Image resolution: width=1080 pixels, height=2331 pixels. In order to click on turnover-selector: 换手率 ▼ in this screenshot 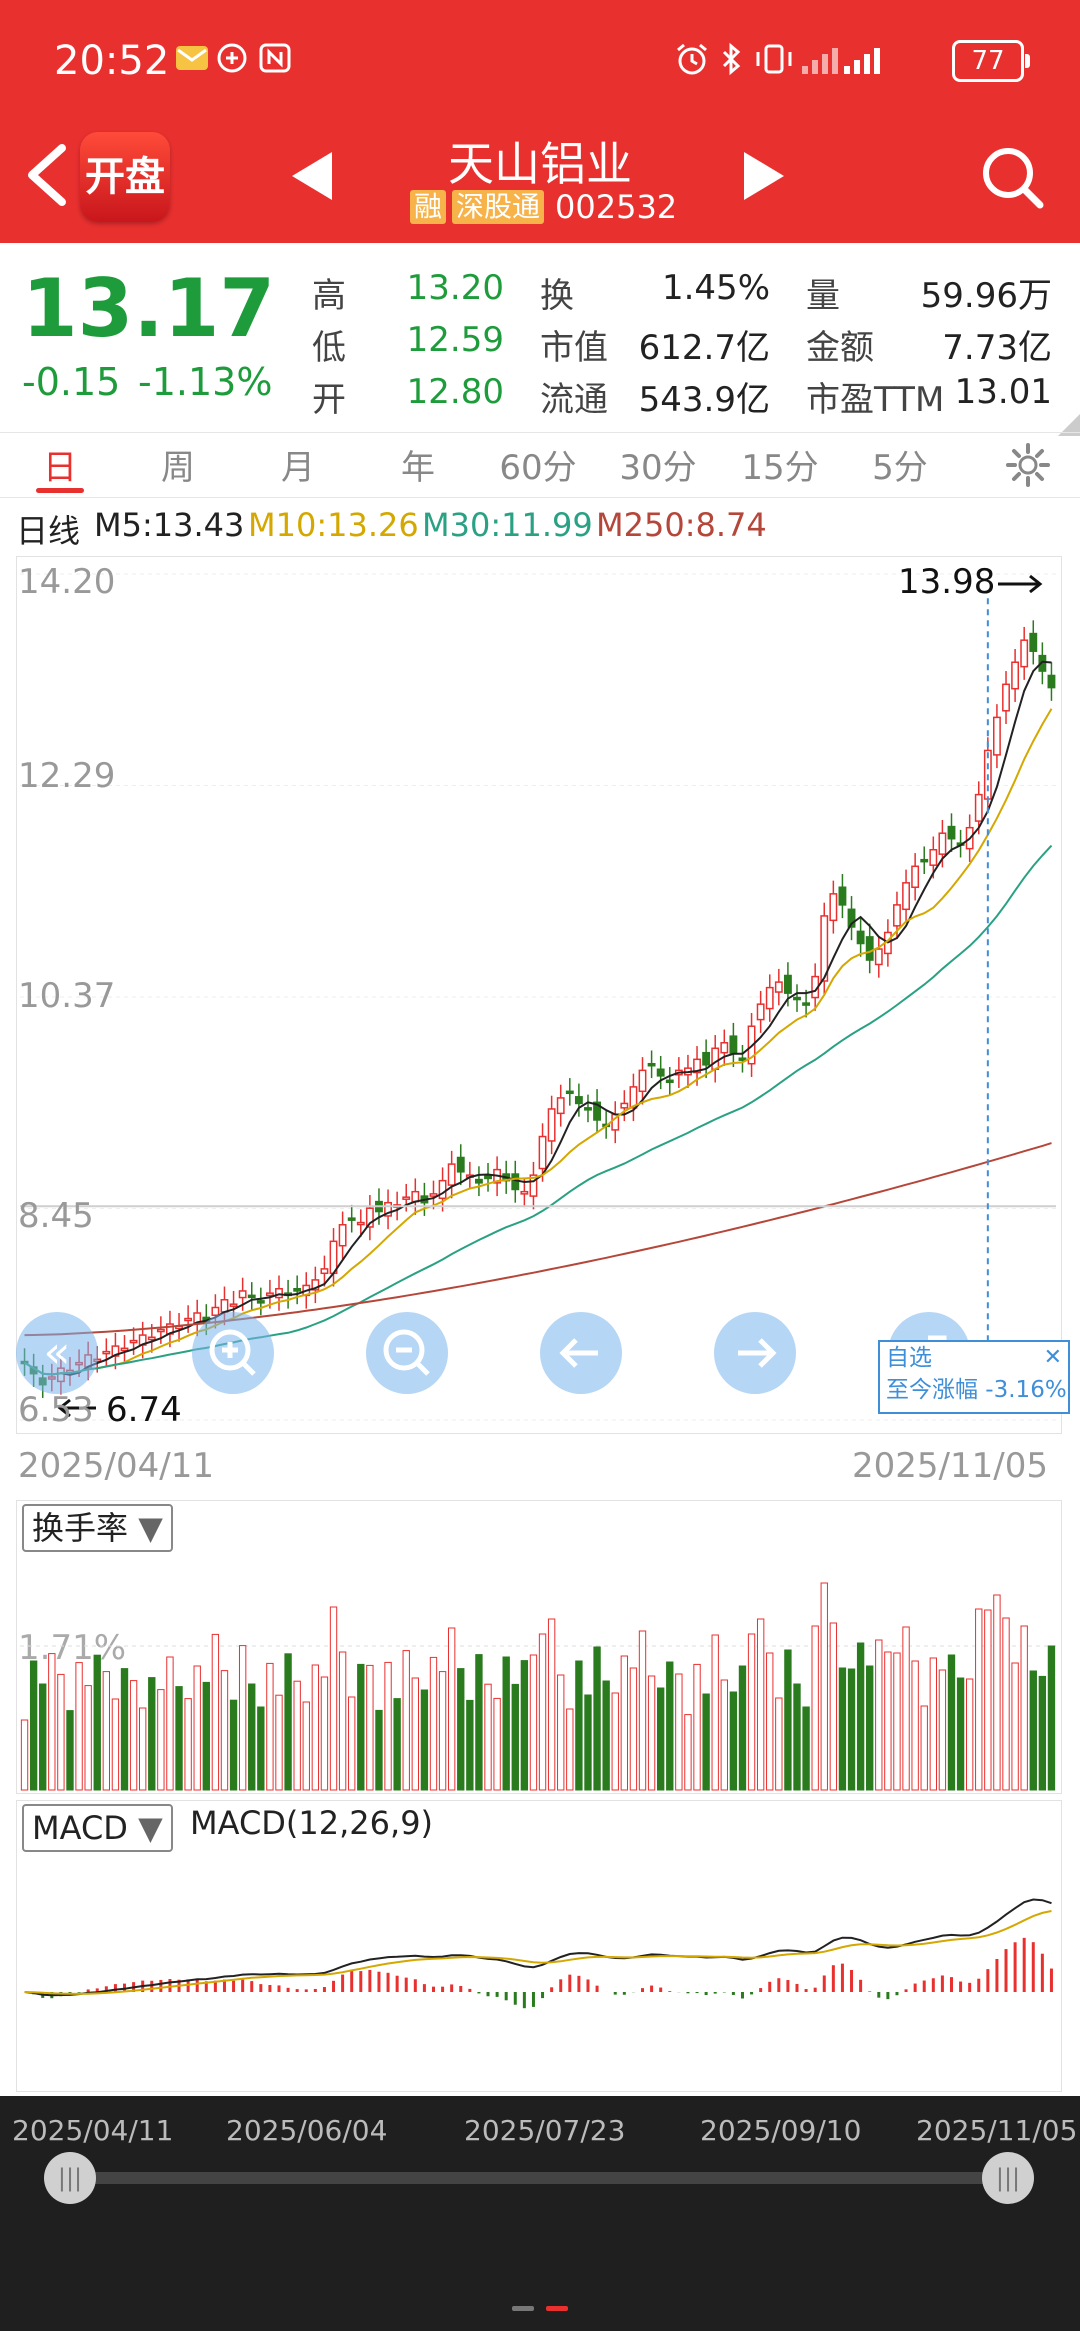, I will do `click(97, 1528)`.